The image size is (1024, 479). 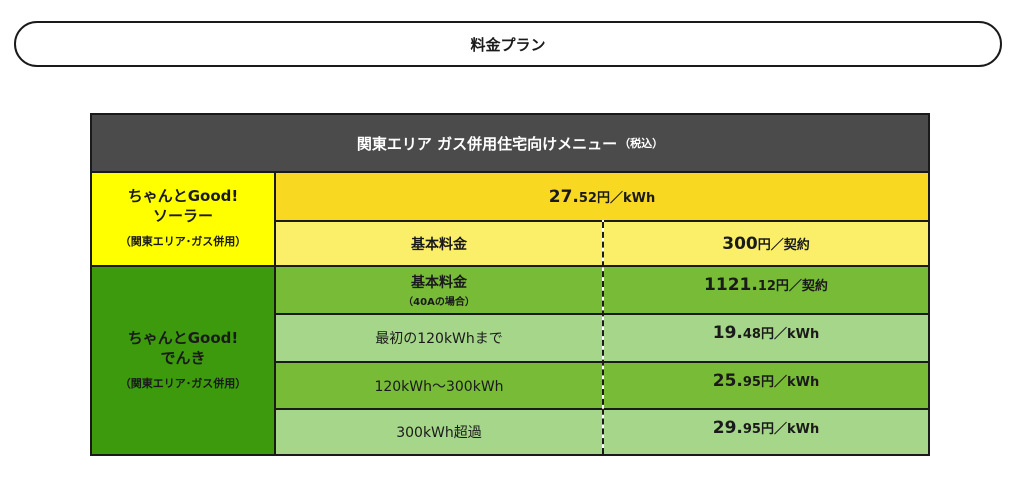 I want to click on solar-basic-unit: 円／契約, so click(x=783, y=245).